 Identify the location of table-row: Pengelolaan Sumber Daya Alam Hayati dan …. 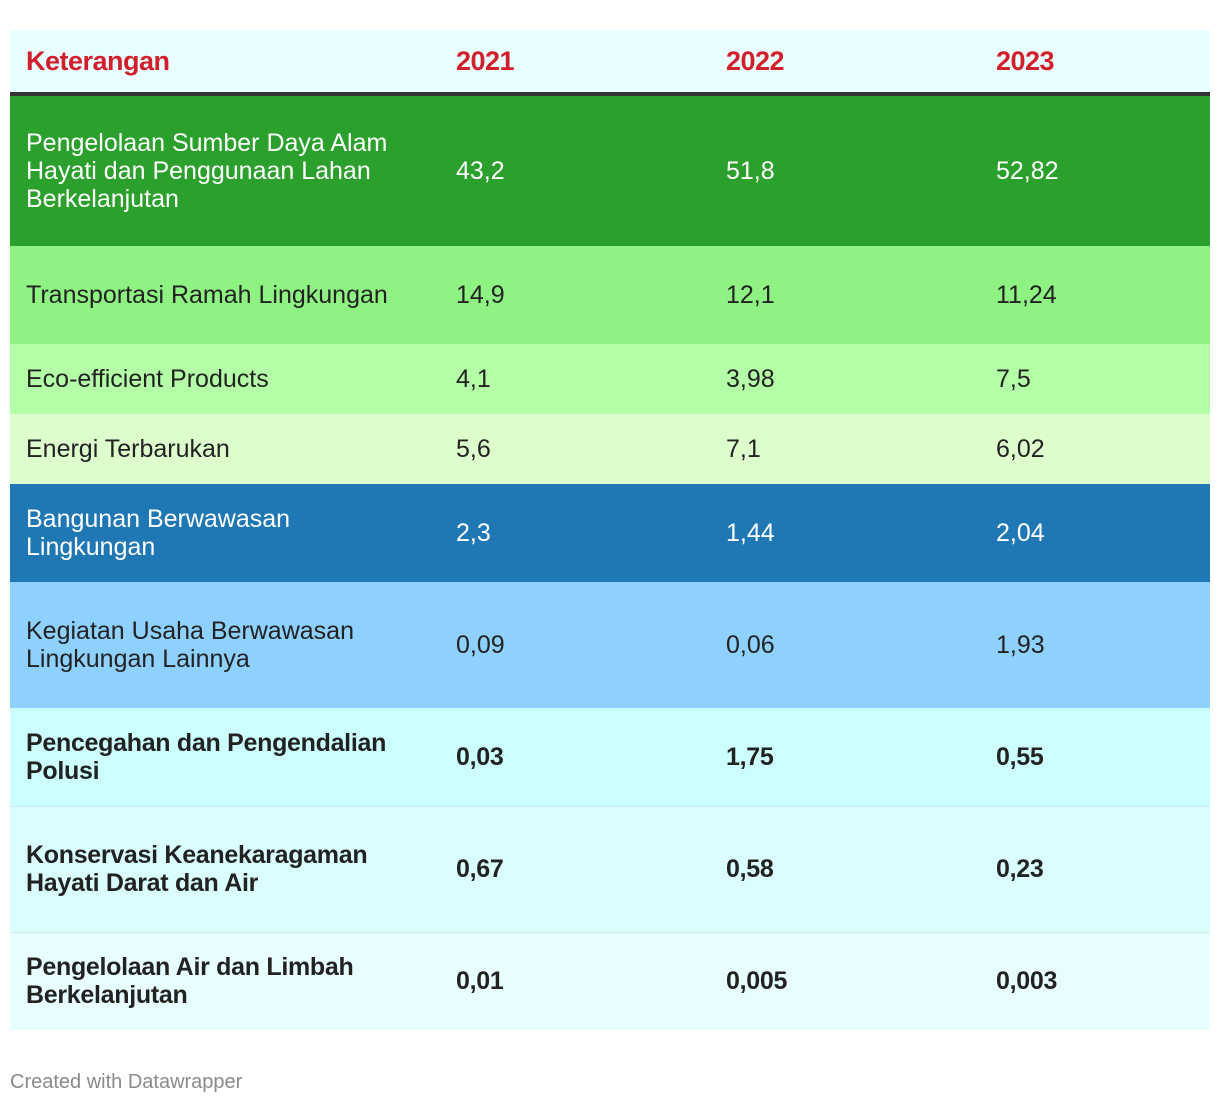
(610, 170).